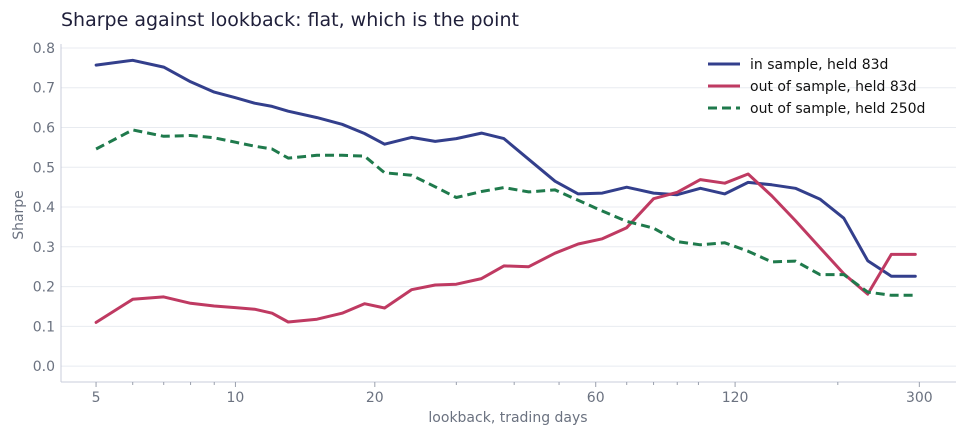 Image resolution: width=966 pixels, height=435 pixels. Describe the element at coordinates (596, 398) in the screenshot. I see `x-tick-label: 60` at that location.